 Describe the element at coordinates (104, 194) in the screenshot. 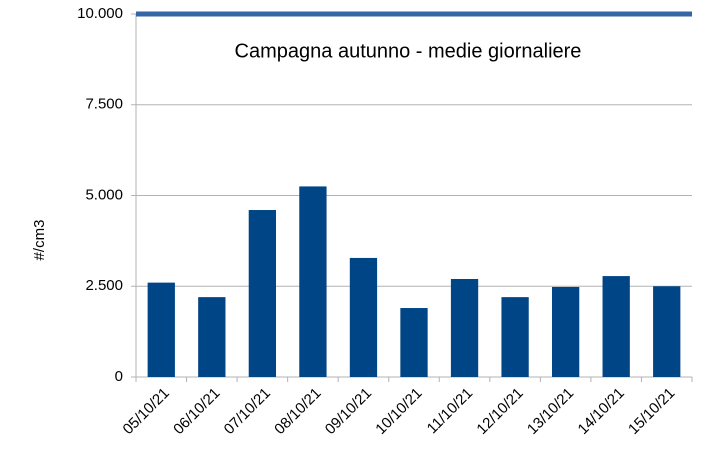

I see `y-tick-label: 5.000` at that location.